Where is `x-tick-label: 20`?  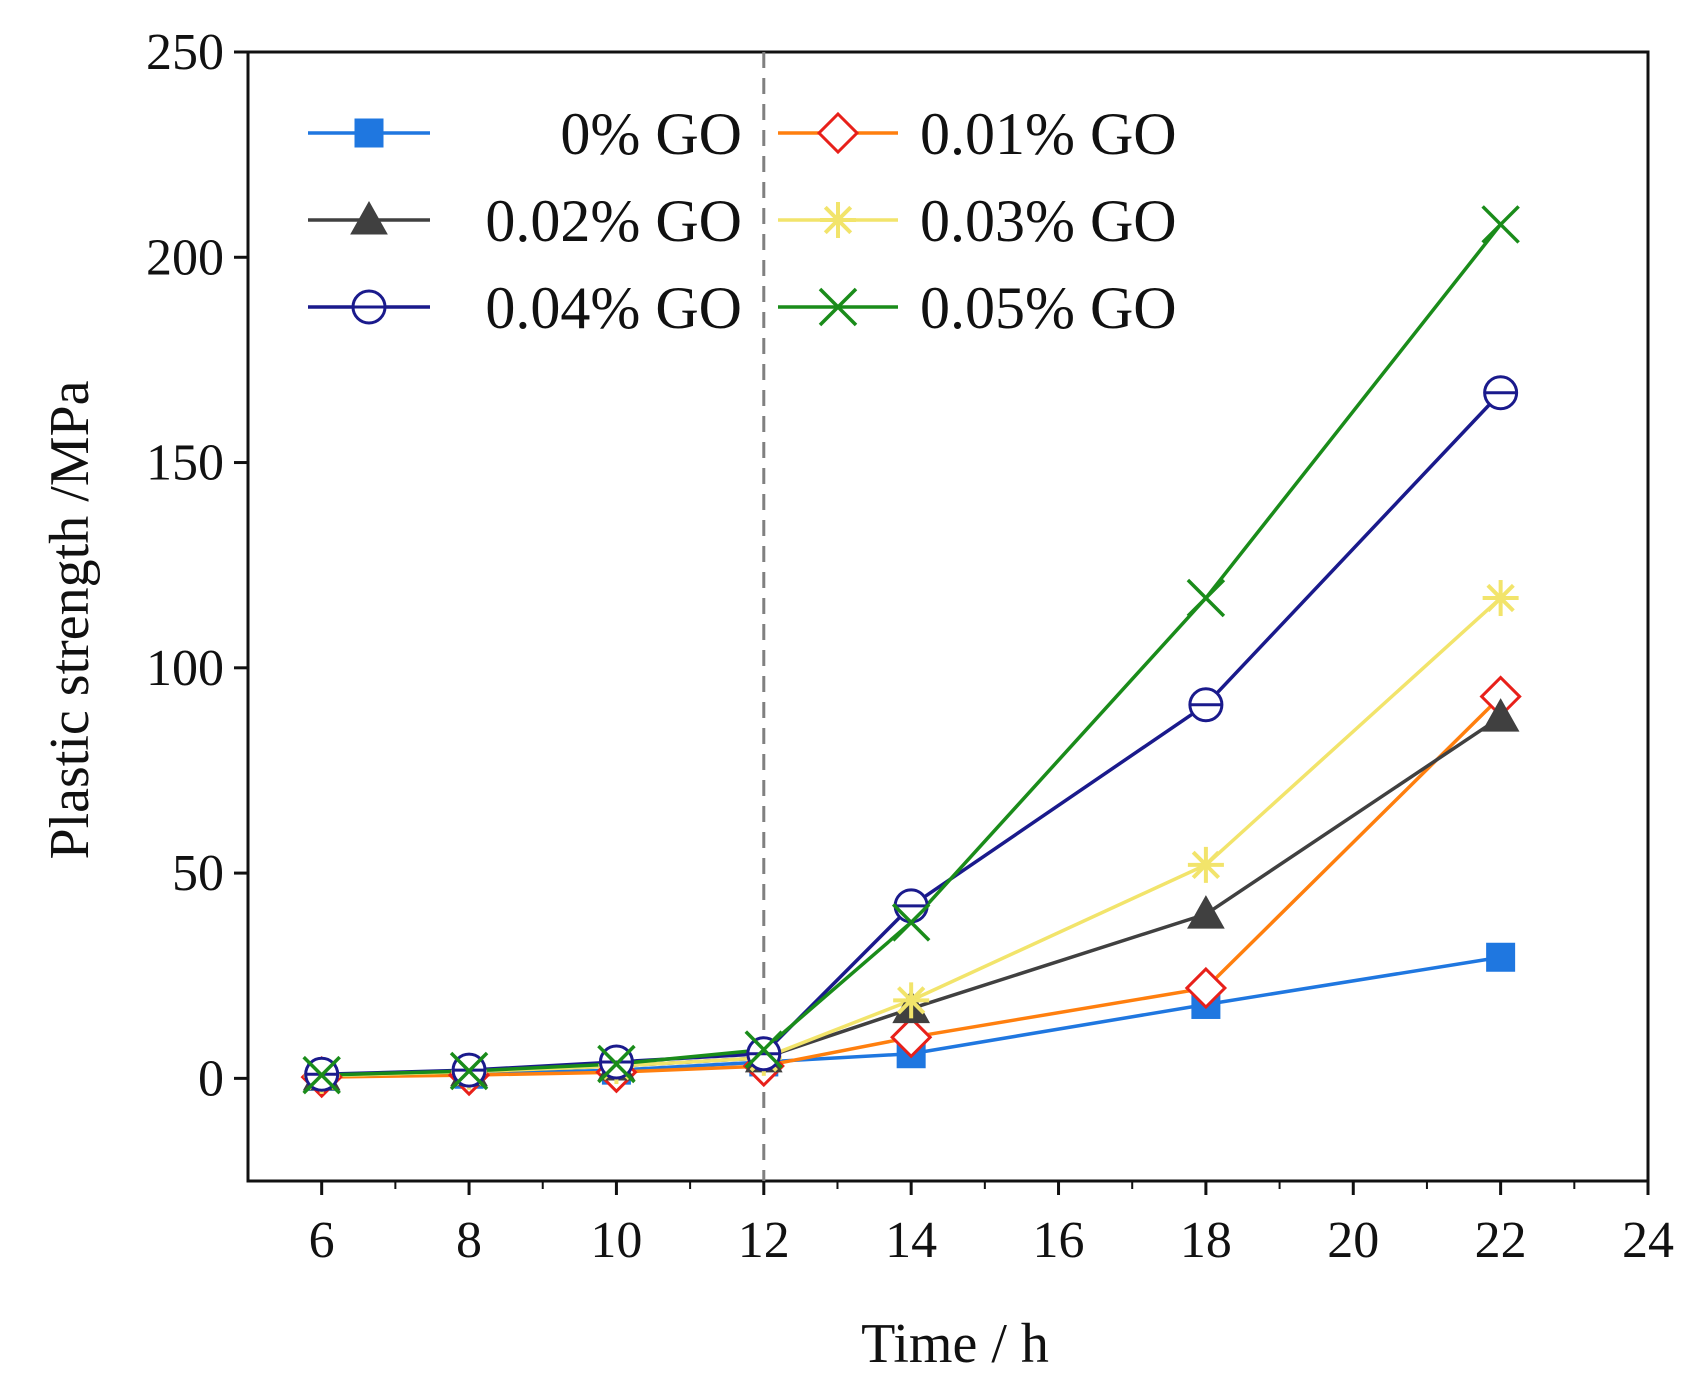 x-tick-label: 20 is located at coordinates (1353, 1240).